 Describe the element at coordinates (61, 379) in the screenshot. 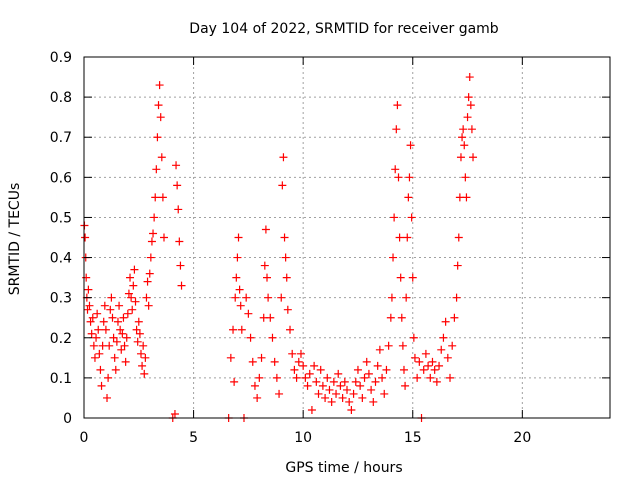

I see `y-tick-label: 0.1` at that location.